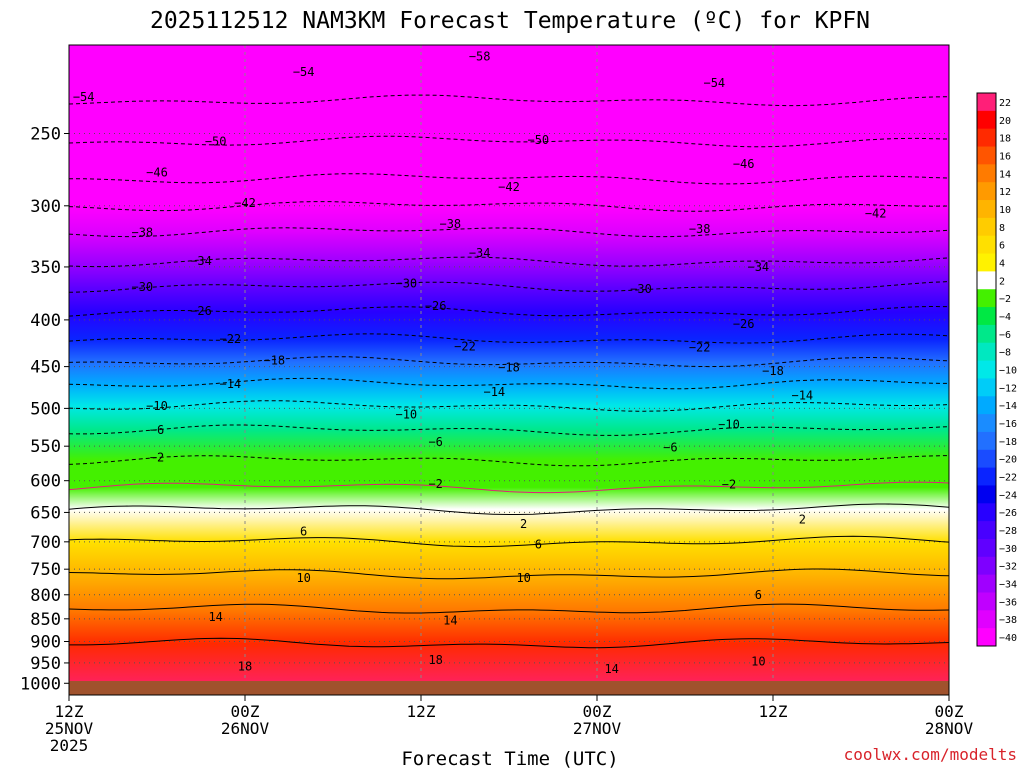 The width and height of the screenshot is (1024, 768). What do you see at coordinates (1005, 335) in the screenshot?
I see `colorbar-label: −6` at bounding box center [1005, 335].